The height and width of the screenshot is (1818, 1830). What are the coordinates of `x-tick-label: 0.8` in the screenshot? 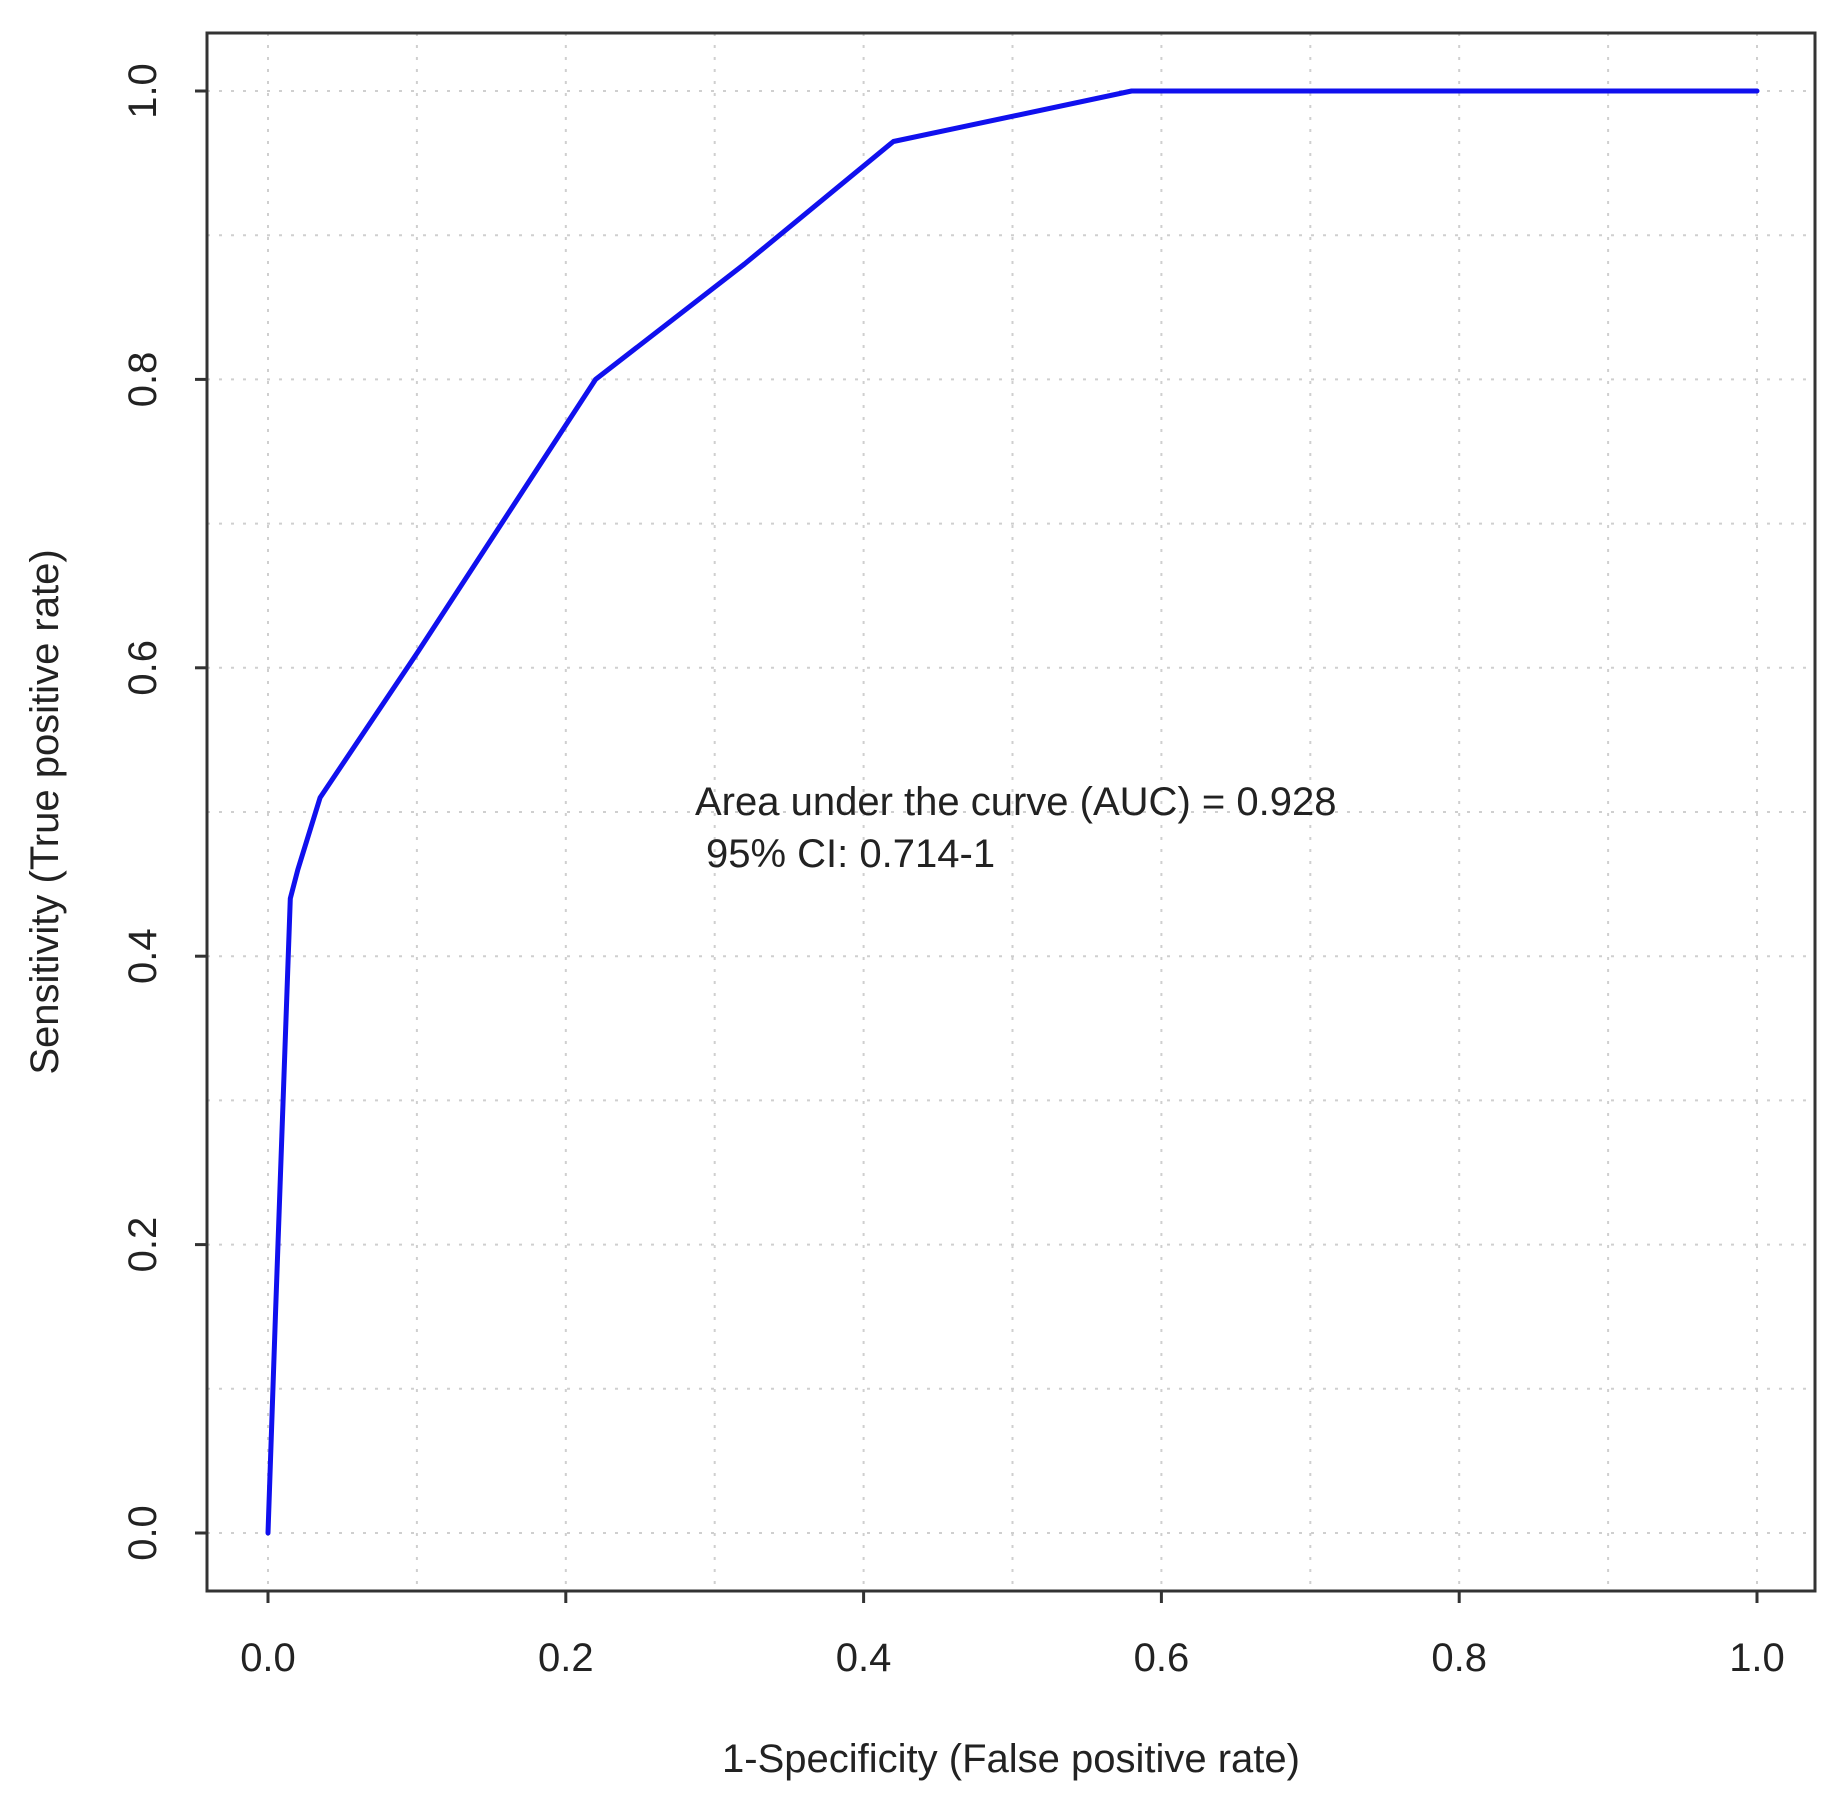 It's located at (1459, 1658).